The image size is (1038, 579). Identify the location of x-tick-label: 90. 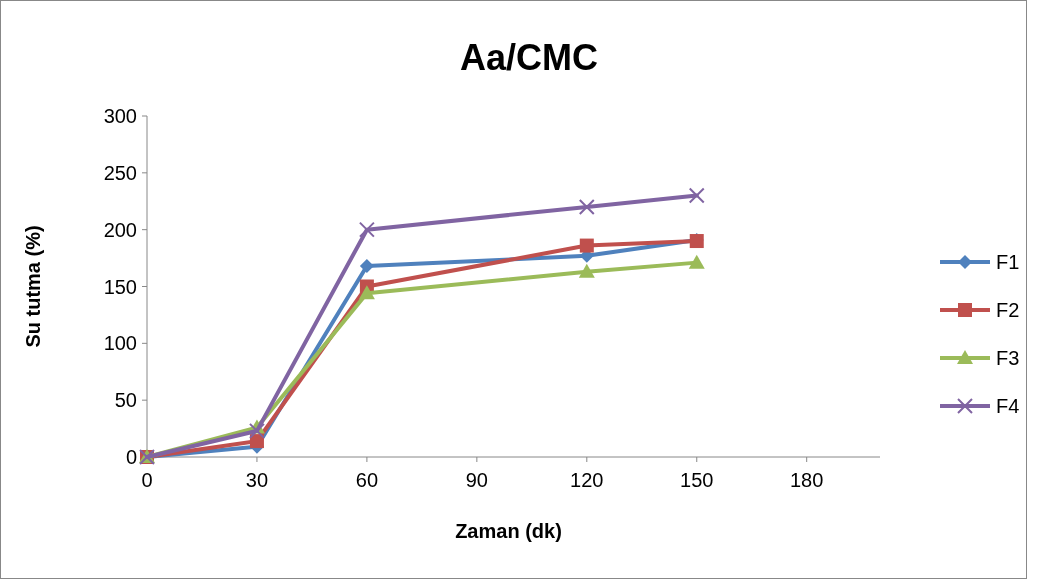
(476, 480).